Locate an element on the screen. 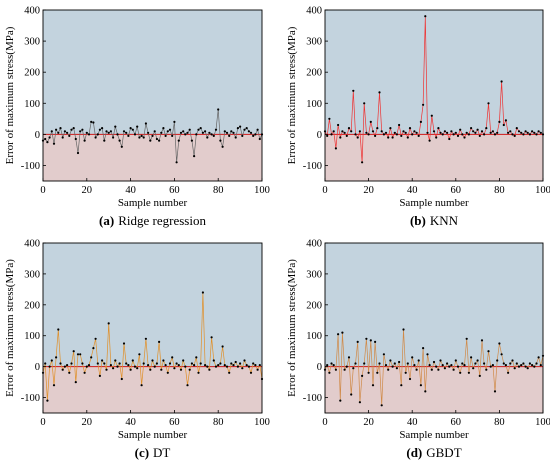 The width and height of the screenshot is (550, 464). x-tick-label: 80 is located at coordinates (218, 190).